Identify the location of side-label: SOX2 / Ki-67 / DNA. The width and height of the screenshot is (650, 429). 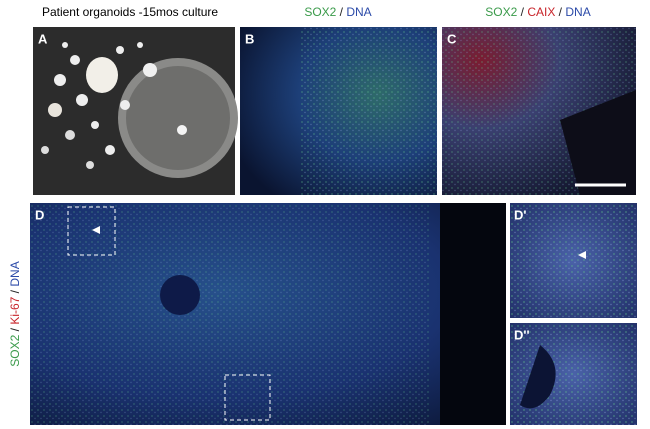
(15, 313).